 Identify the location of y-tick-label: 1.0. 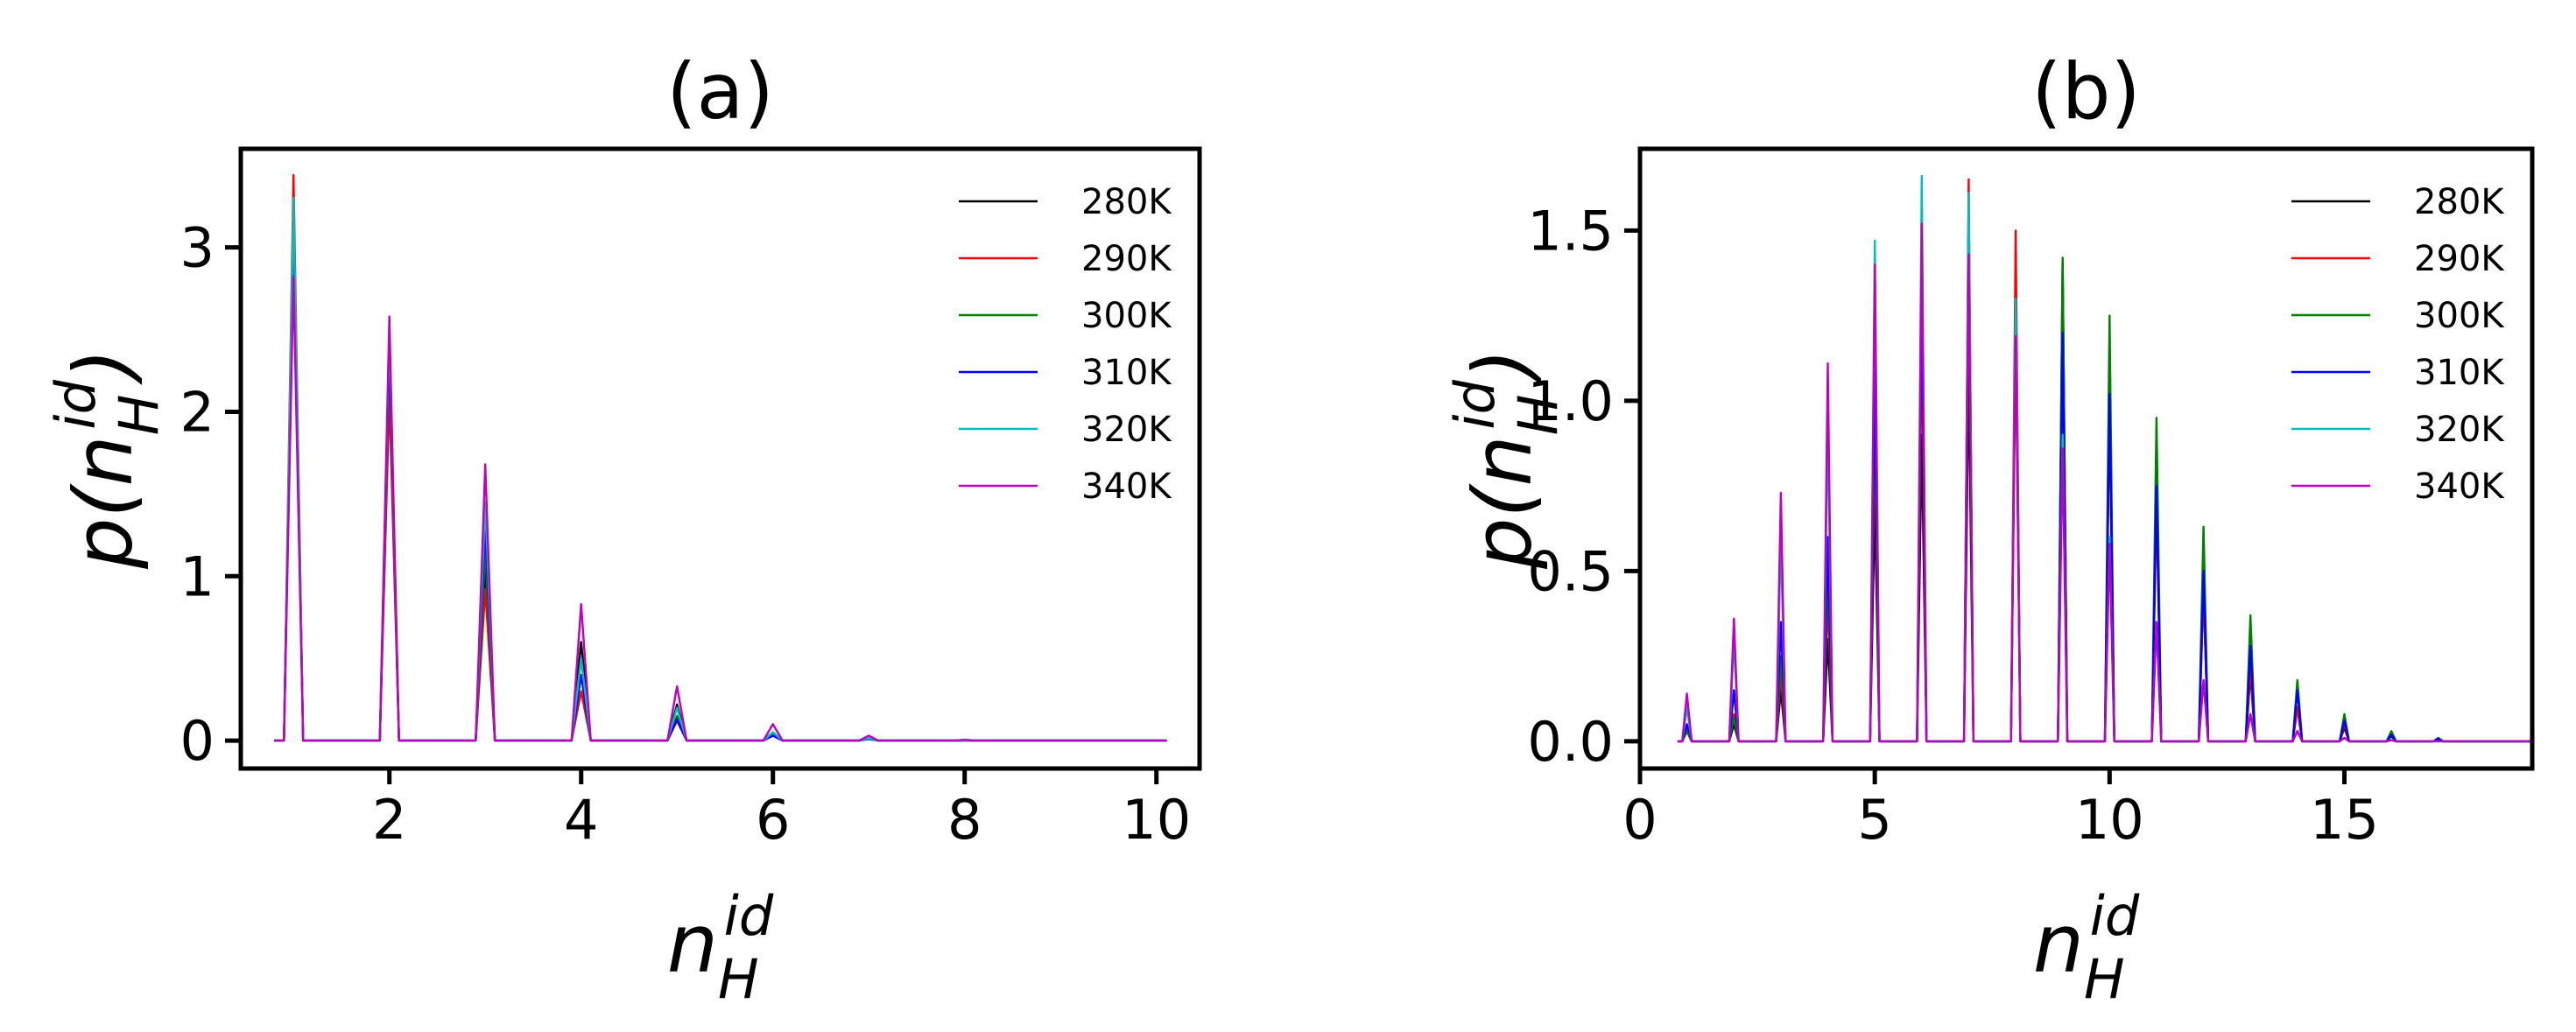
(1570, 401).